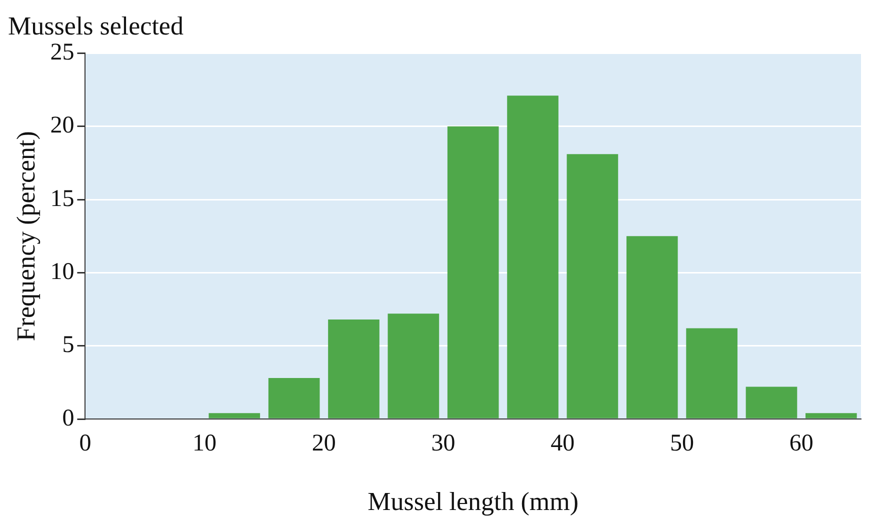 The width and height of the screenshot is (889, 531). Describe the element at coordinates (443, 443) in the screenshot. I see `x-tick-label: 30` at that location.